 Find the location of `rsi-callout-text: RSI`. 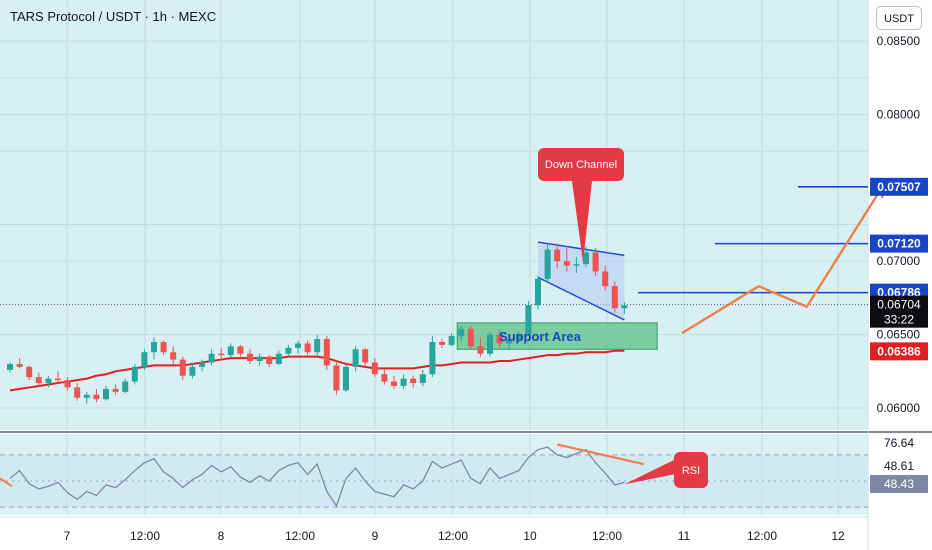

rsi-callout-text: RSI is located at coordinates (691, 471).